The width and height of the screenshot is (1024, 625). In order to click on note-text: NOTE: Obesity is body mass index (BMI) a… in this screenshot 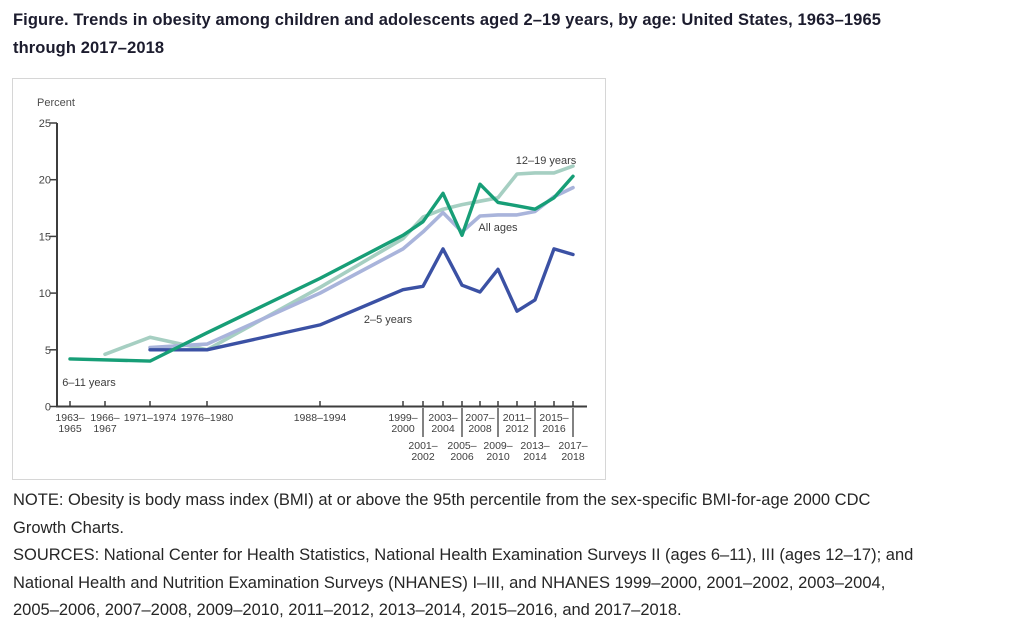, I will do `click(442, 514)`.